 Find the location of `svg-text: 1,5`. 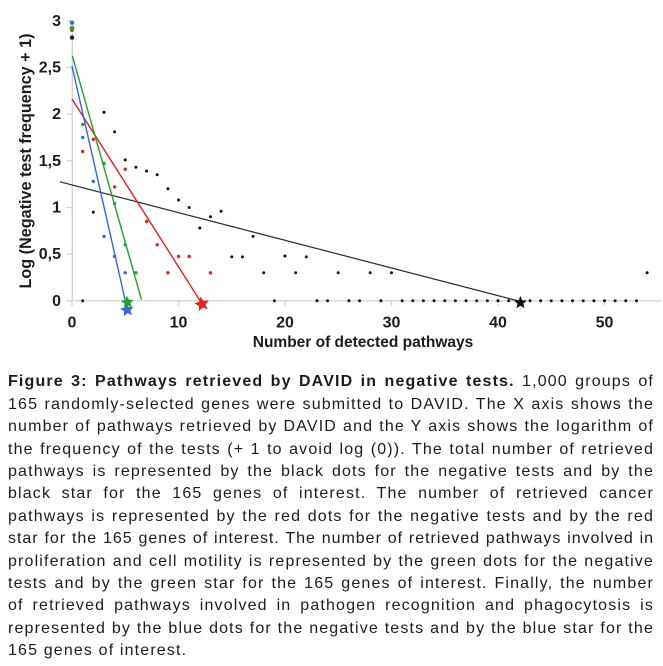

svg-text: 1,5 is located at coordinates (50, 161).